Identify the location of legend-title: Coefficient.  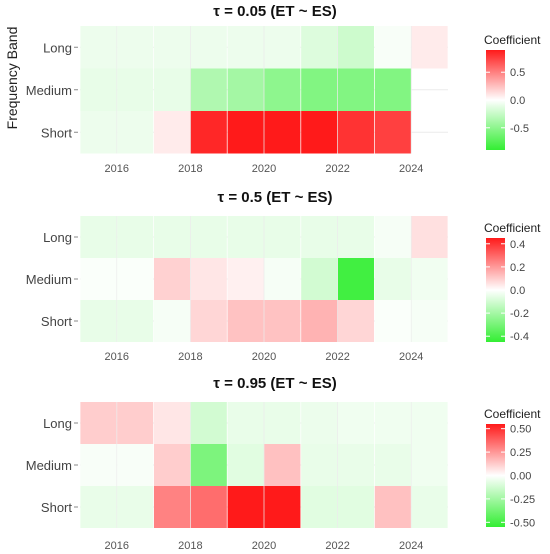
(512, 40).